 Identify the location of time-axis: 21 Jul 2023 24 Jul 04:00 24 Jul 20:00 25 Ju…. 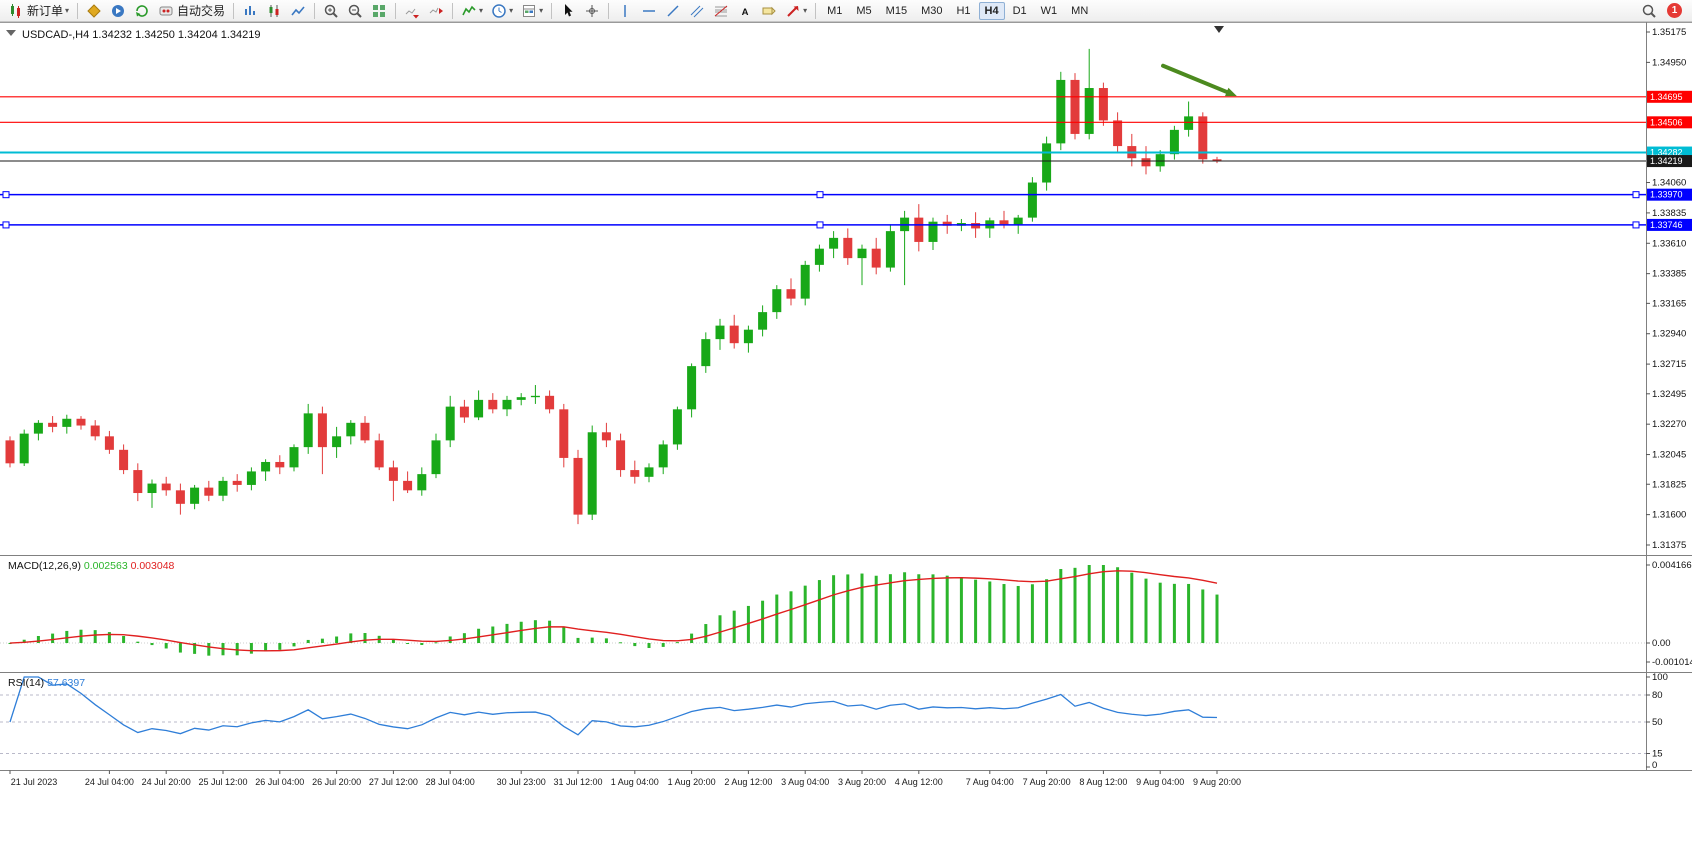
(625, 779).